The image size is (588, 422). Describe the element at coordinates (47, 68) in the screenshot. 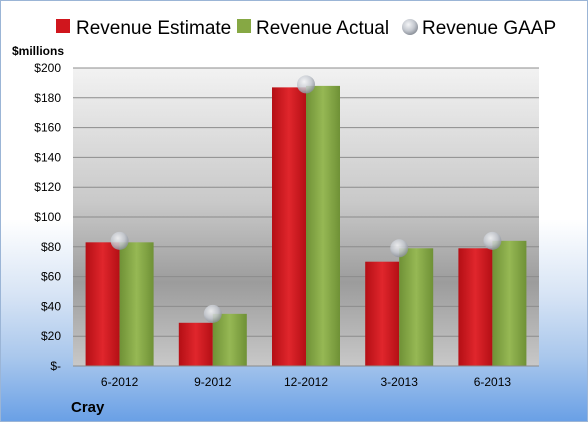

I see `y-tick-label: $200` at that location.